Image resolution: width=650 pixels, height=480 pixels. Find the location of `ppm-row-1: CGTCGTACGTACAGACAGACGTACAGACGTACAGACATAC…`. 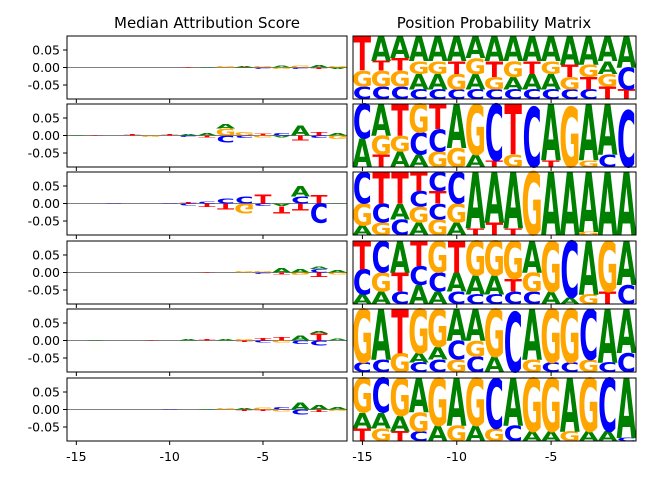

ppm-row-1: CGTCGTACGTACAGACAGACGTACAGACGTACAGACATAC… is located at coordinates (494, 65).